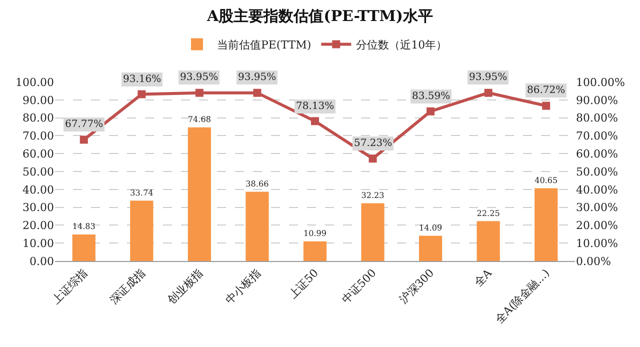  Describe the element at coordinates (38, 225) in the screenshot. I see `y-tick-label: 20.00` at that location.